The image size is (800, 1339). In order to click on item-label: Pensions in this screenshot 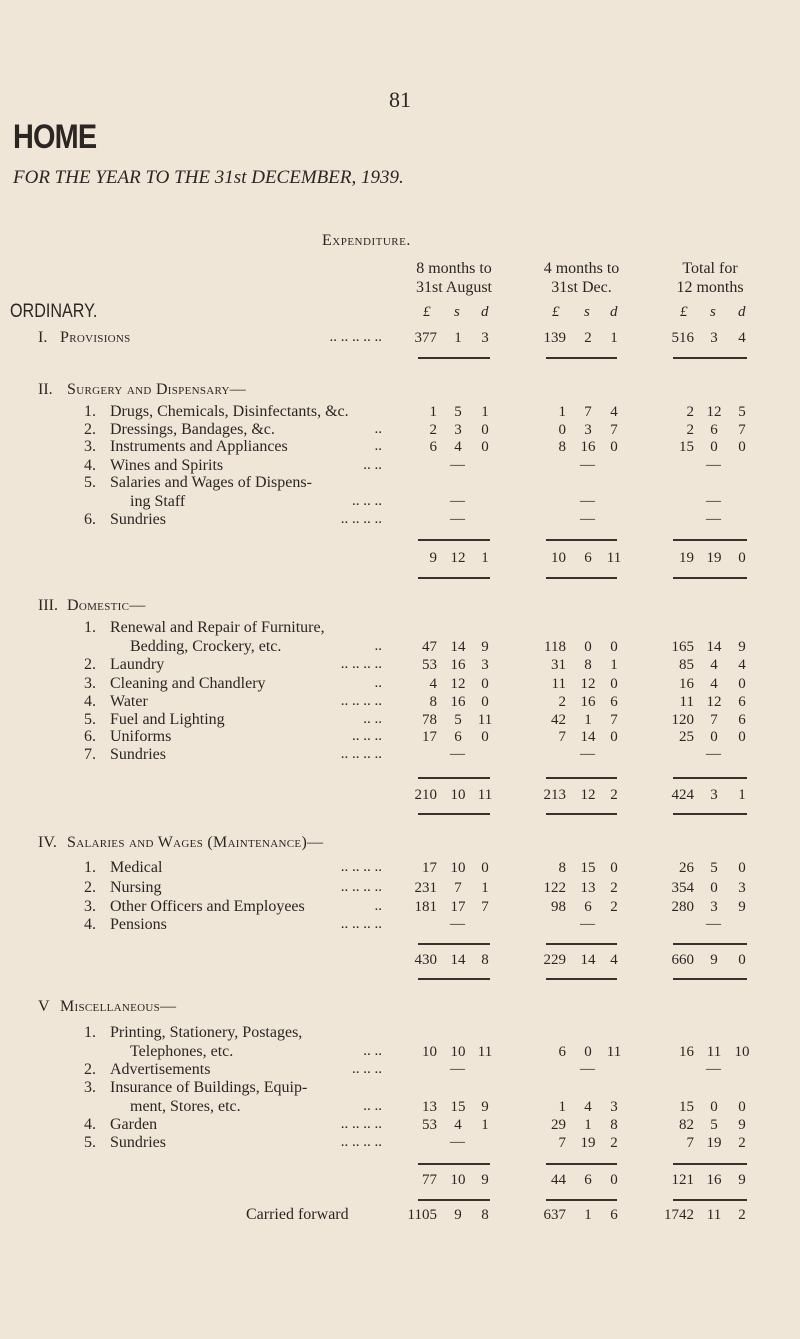, I will do `click(138, 924)`.